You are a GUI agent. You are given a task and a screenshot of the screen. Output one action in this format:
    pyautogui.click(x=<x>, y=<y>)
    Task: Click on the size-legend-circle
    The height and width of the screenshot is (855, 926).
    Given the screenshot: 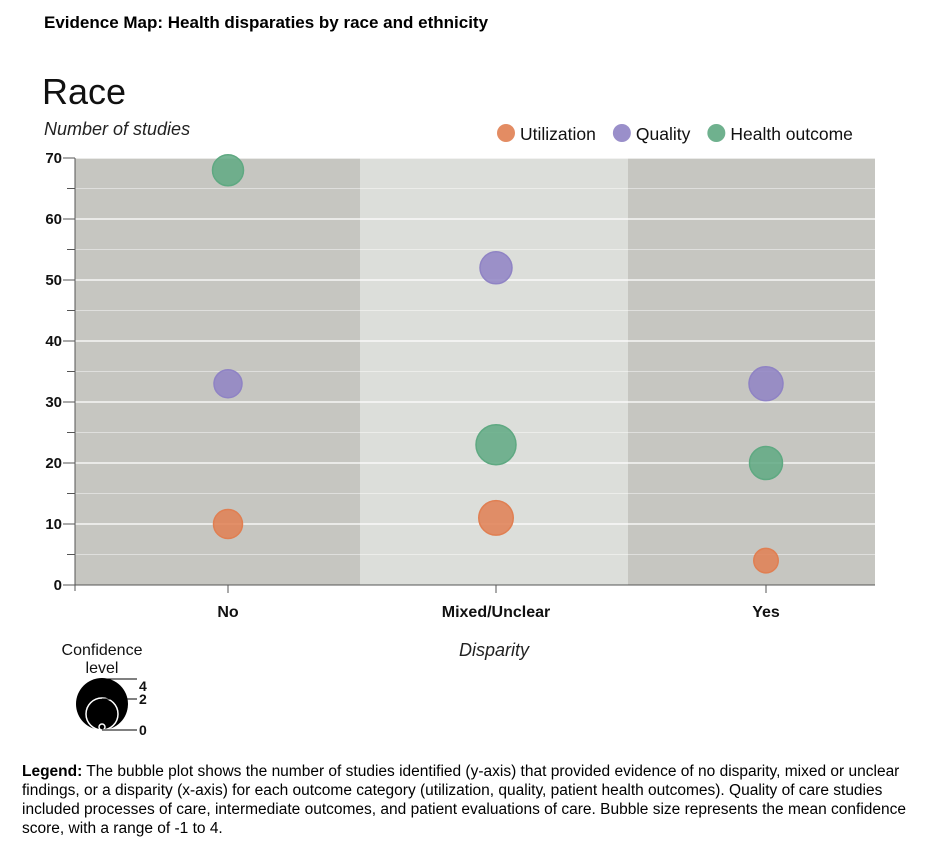 What is the action you would take?
    pyautogui.click(x=102, y=727)
    